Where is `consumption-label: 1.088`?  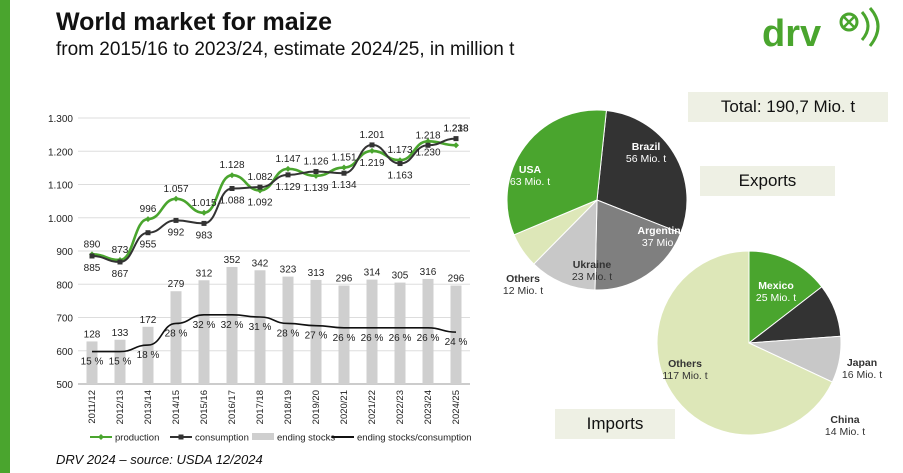 consumption-label: 1.088 is located at coordinates (231, 200).